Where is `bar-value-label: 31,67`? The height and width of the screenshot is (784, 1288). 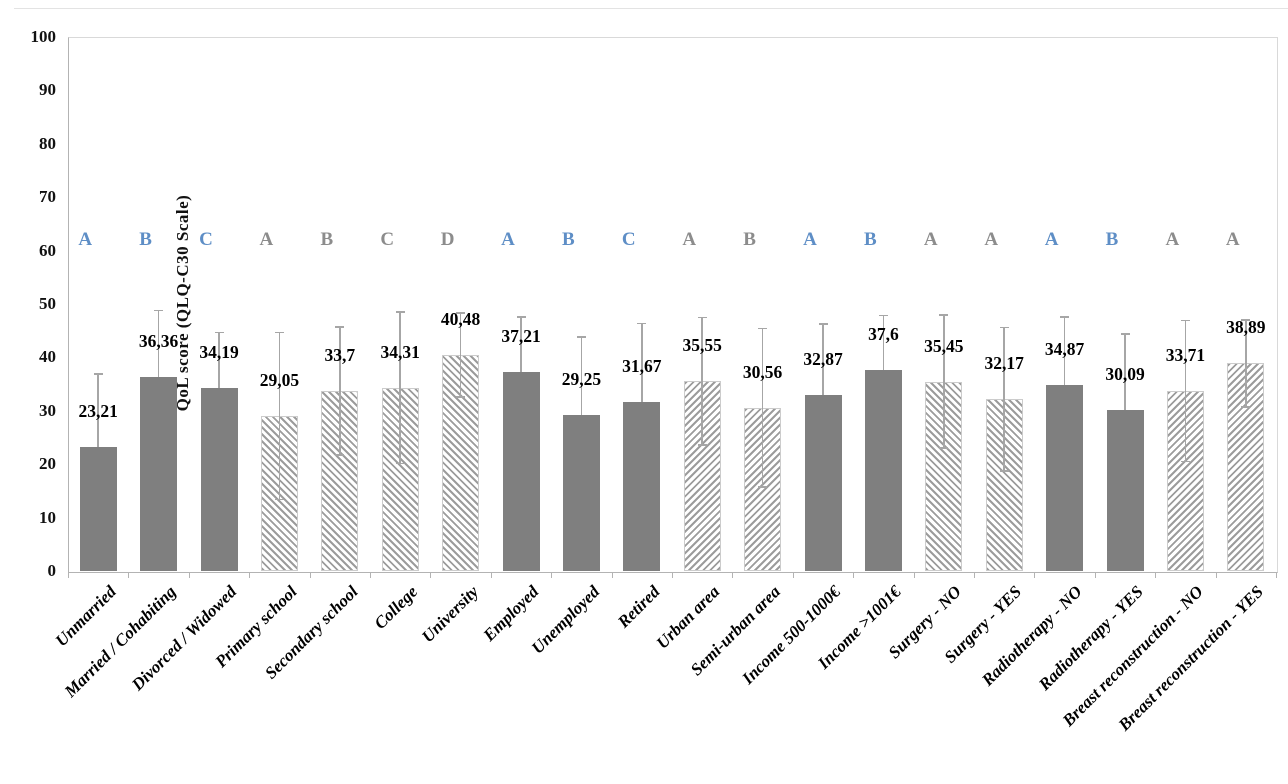 bar-value-label: 31,67 is located at coordinates (642, 365).